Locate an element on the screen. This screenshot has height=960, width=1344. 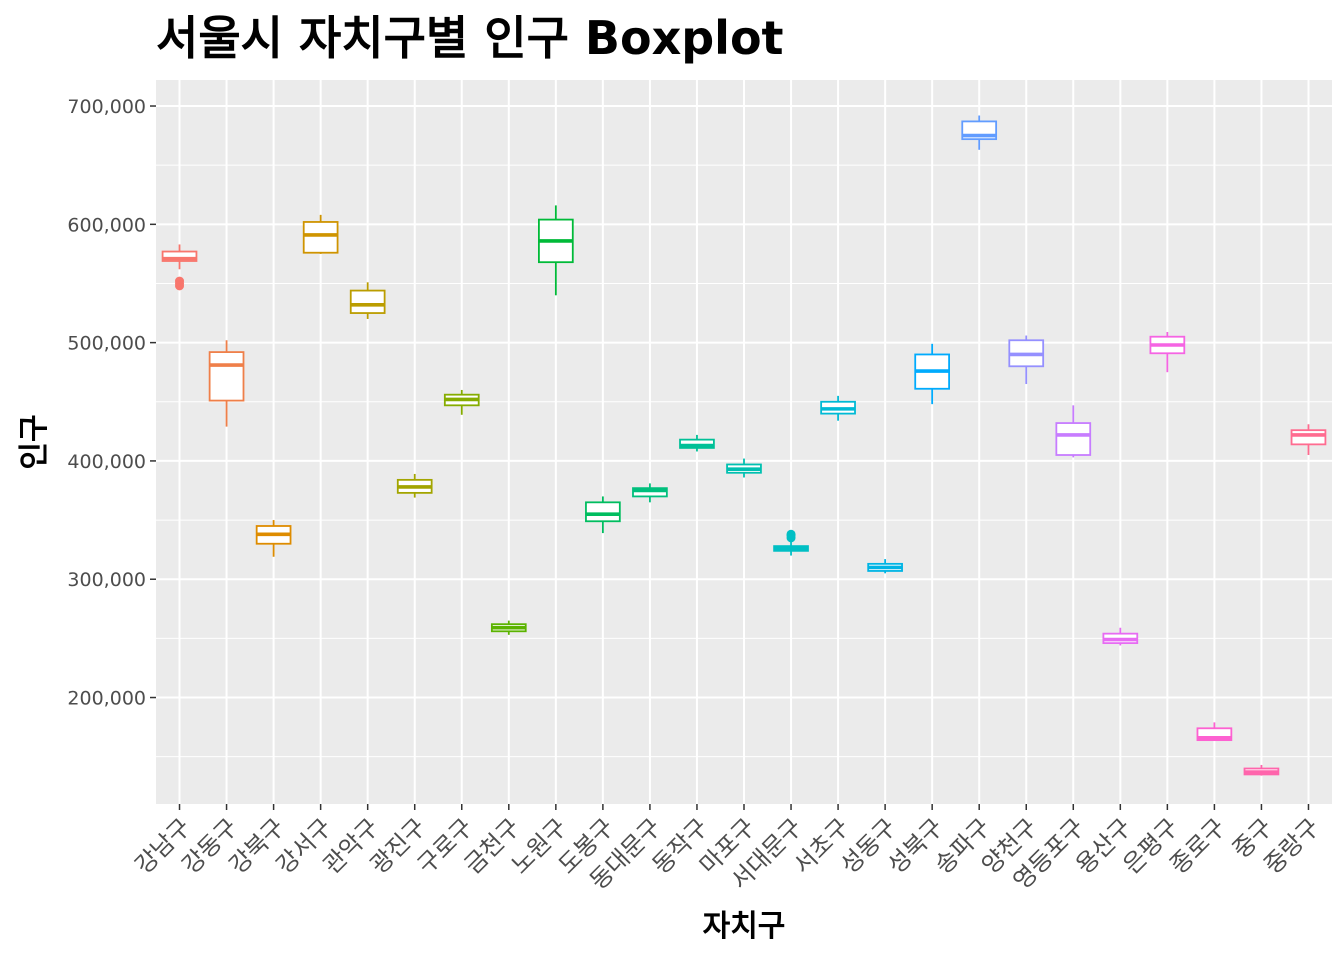
box-관악구 is located at coordinates (367, 300).